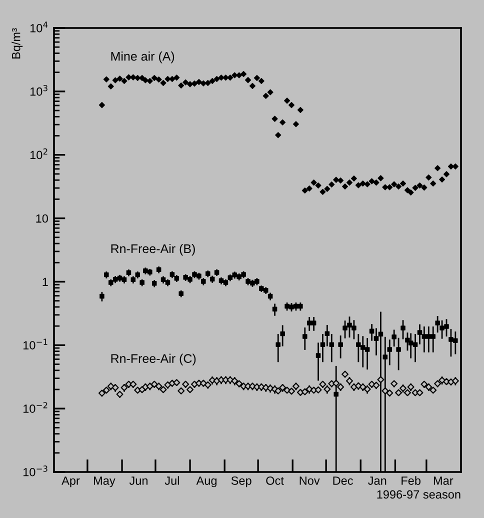 The image size is (484, 518). I want to click on series-label: Rn-Free-Air (C), so click(153, 360).